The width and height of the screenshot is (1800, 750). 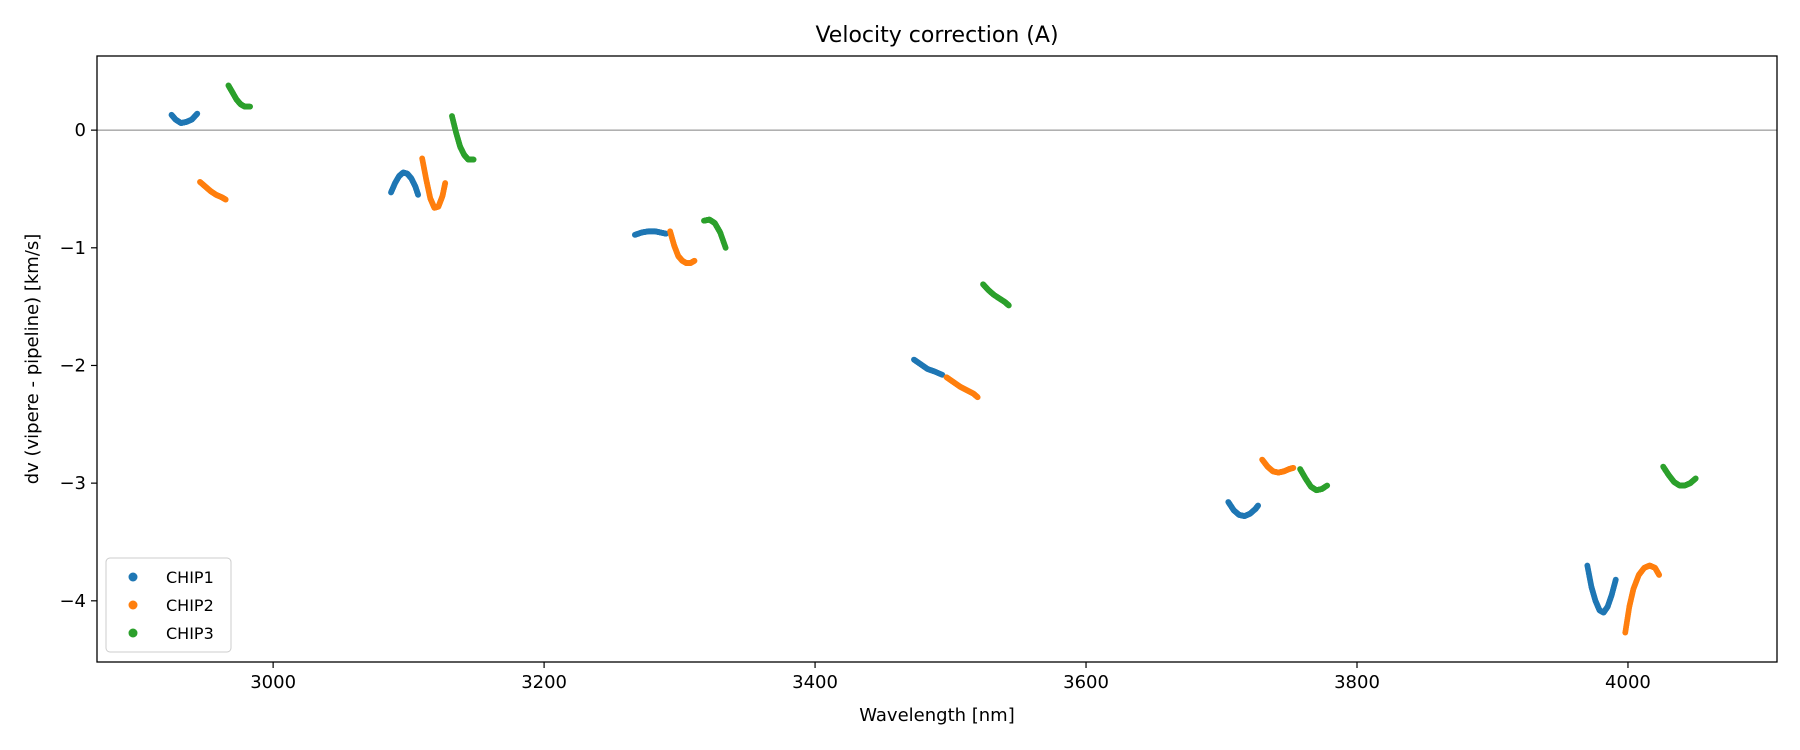 I want to click on legend-label-chip2: CHIP2, so click(x=190, y=605).